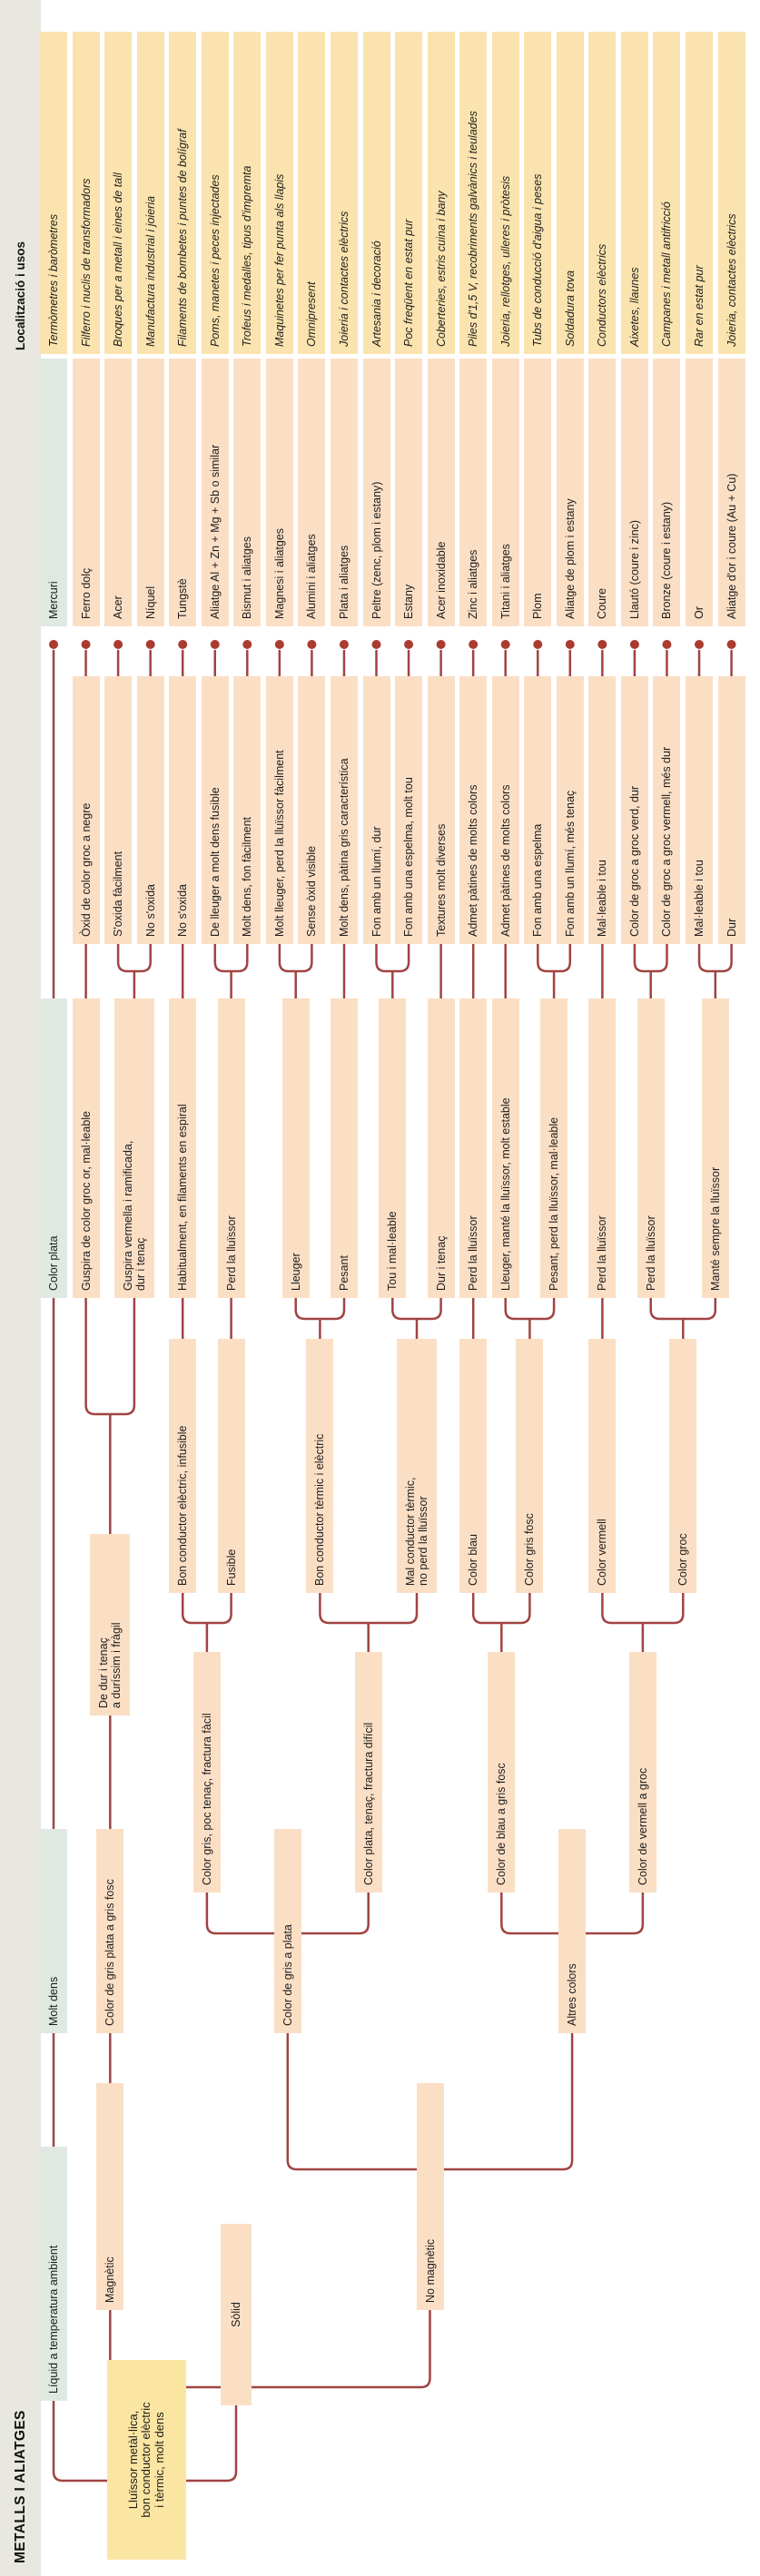  Describe the element at coordinates (312, 193) in the screenshot. I see `use-box: Omnipresent` at that location.